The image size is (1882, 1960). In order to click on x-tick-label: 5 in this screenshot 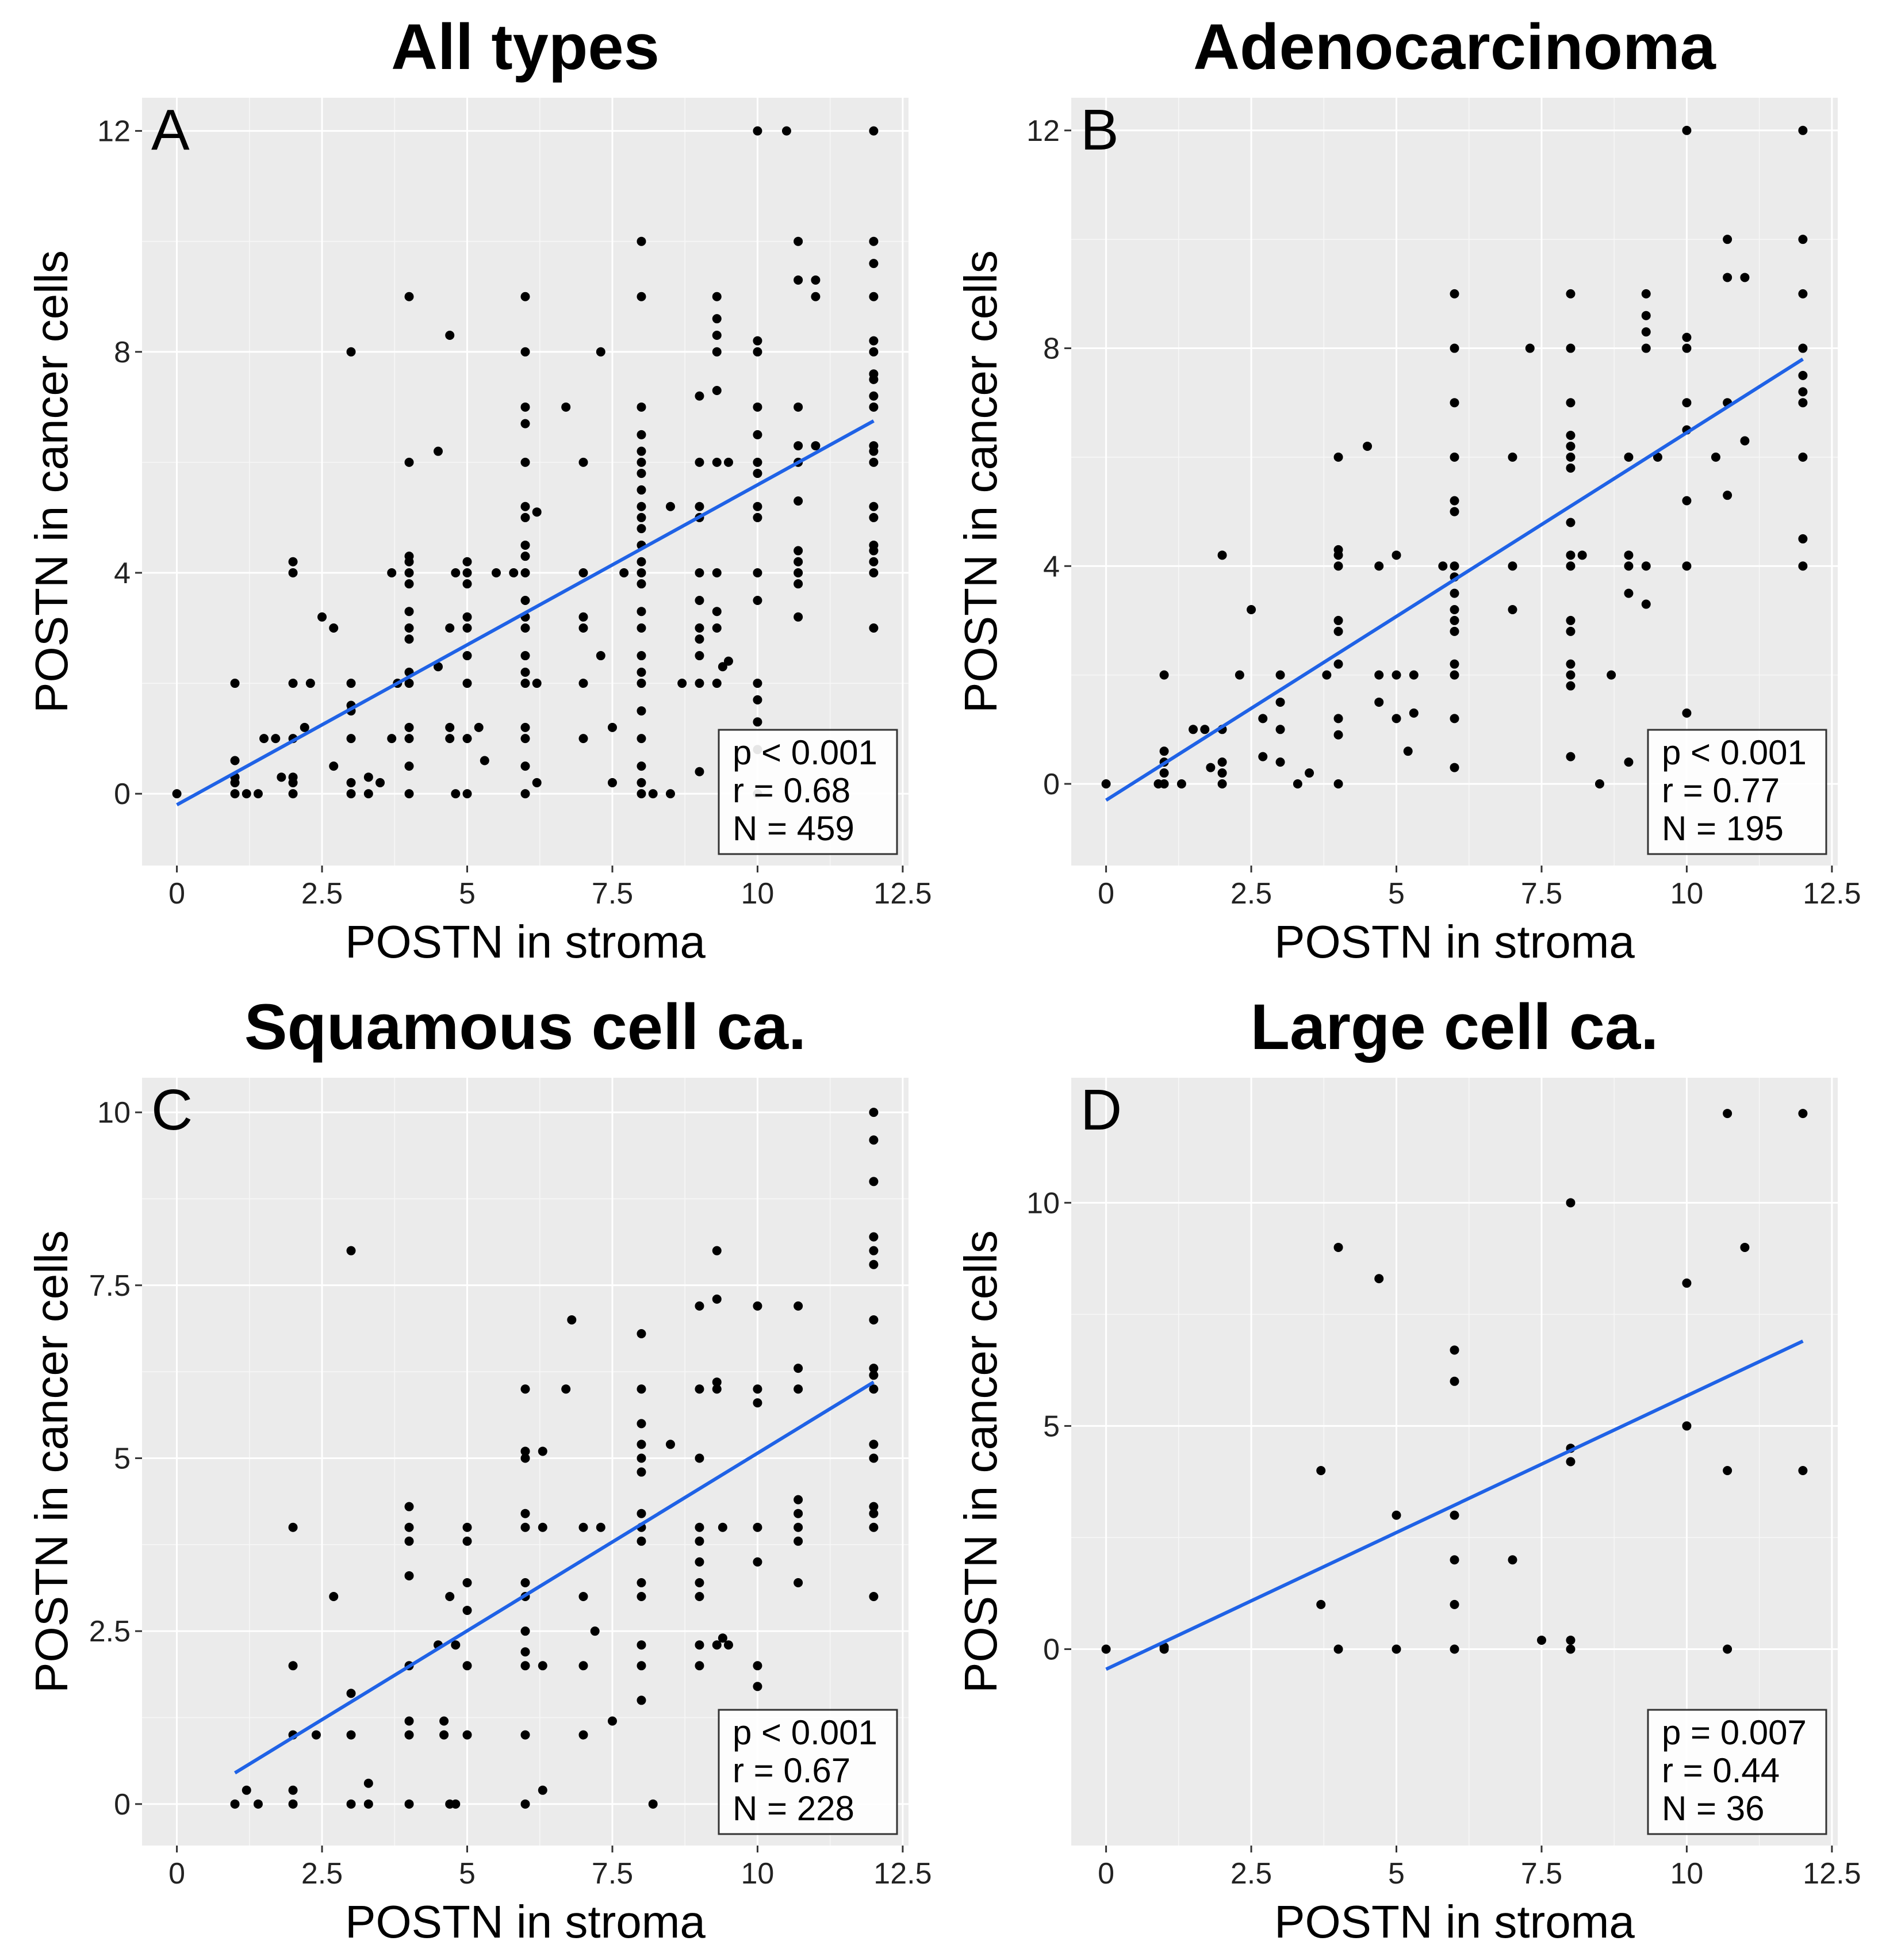, I will do `click(1397, 893)`.